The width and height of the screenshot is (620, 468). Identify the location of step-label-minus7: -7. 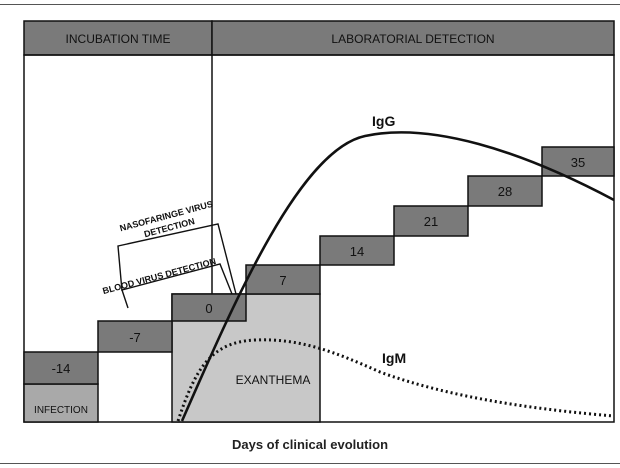
(135, 337).